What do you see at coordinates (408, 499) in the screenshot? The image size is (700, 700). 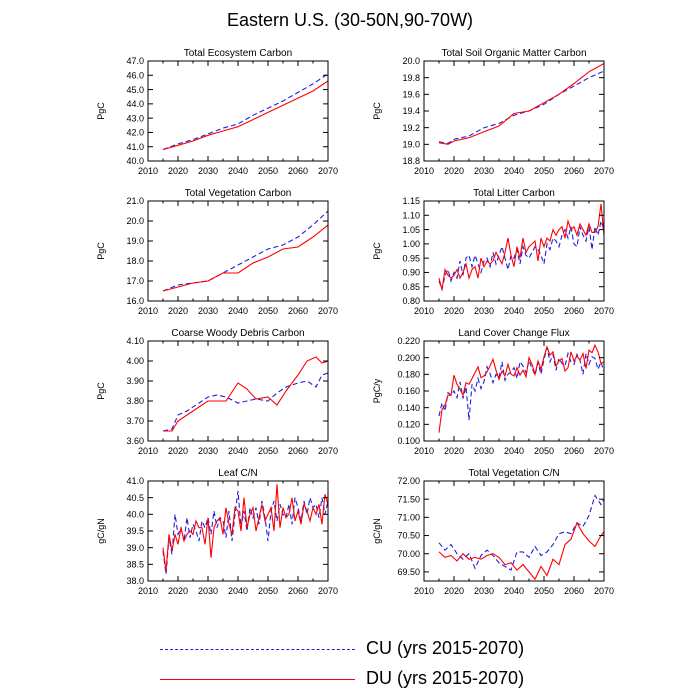 I see `y-tick-label: 71.50` at bounding box center [408, 499].